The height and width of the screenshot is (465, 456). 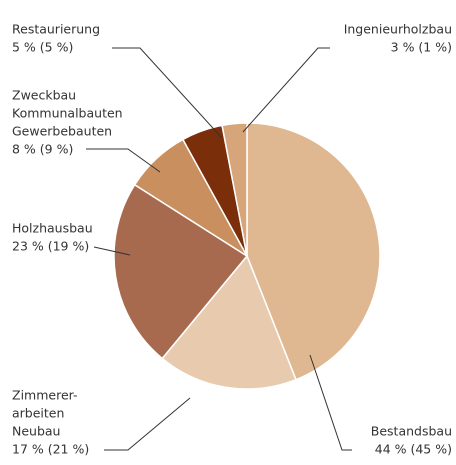 I want to click on slice-label: Ingenieurholzbau, so click(x=398, y=29).